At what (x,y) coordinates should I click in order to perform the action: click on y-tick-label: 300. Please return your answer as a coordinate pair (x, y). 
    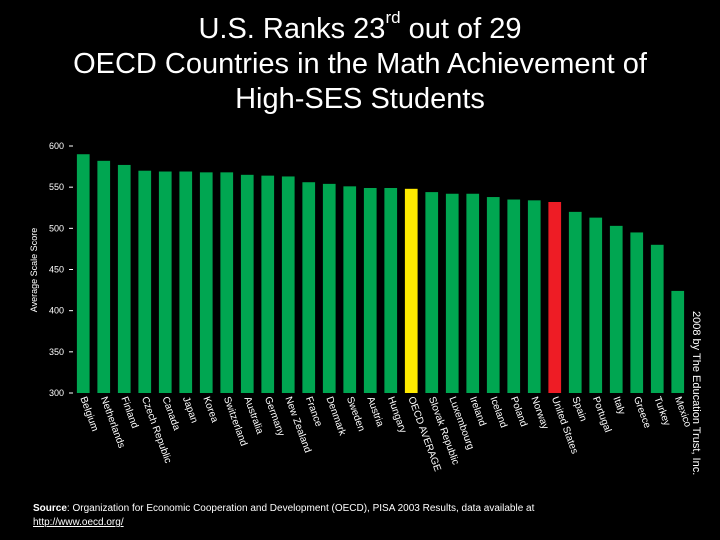
    Looking at the image, I should click on (56, 393).